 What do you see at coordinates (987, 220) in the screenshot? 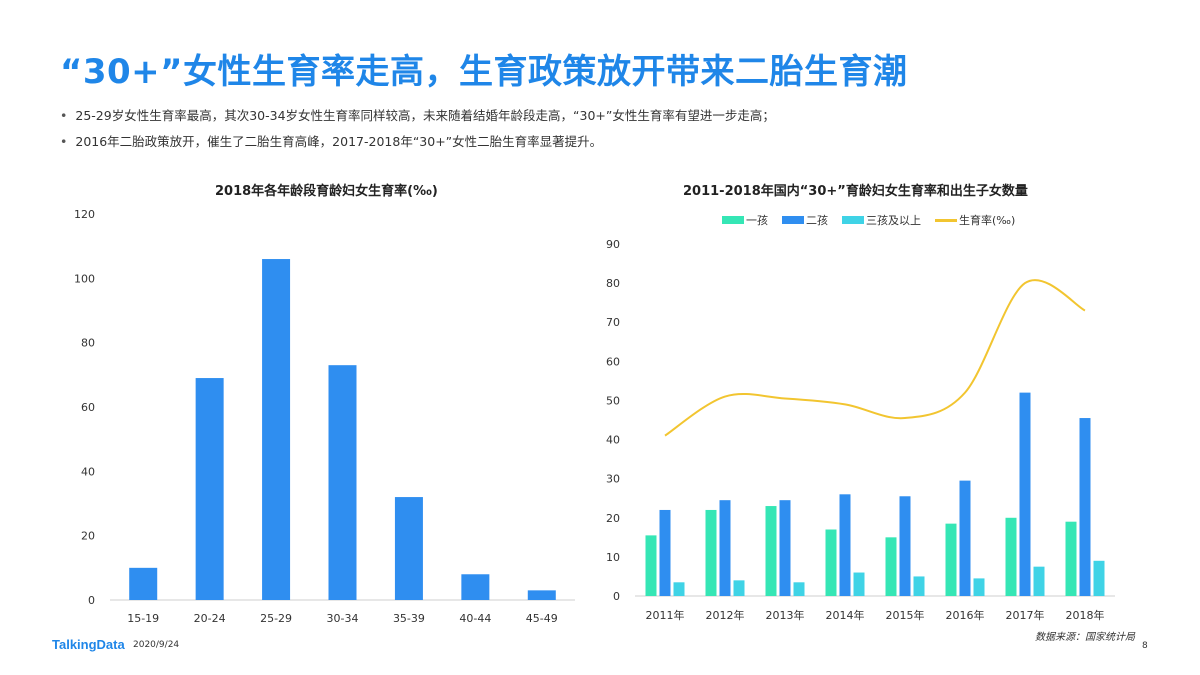
I see `legend-label: 生育率(‰)` at bounding box center [987, 220].